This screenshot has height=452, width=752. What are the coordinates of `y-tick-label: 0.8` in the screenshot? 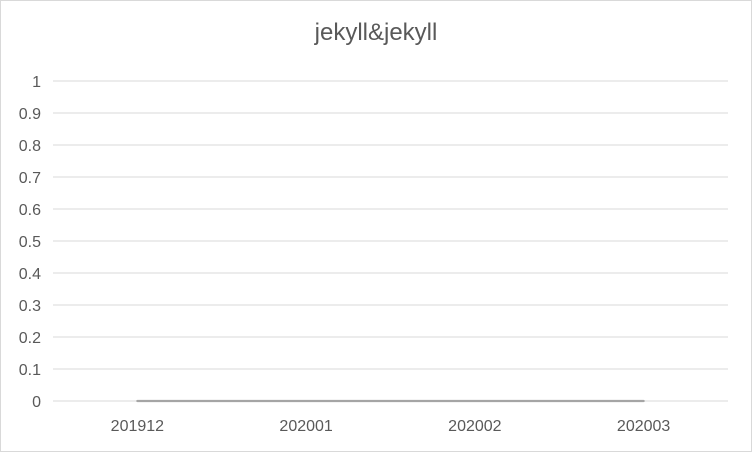 It's located at (30, 146).